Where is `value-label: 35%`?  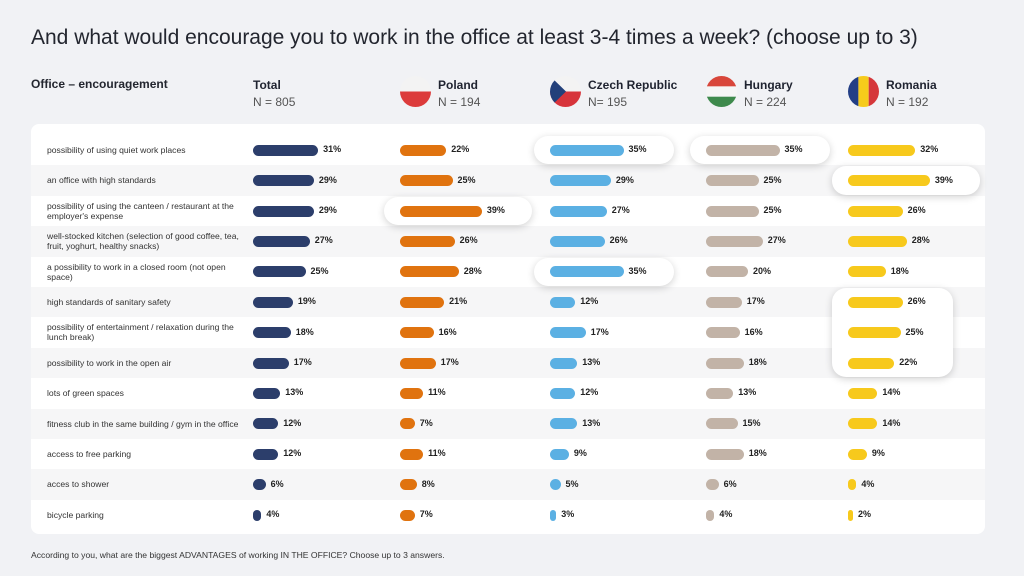 value-label: 35% is located at coordinates (637, 149).